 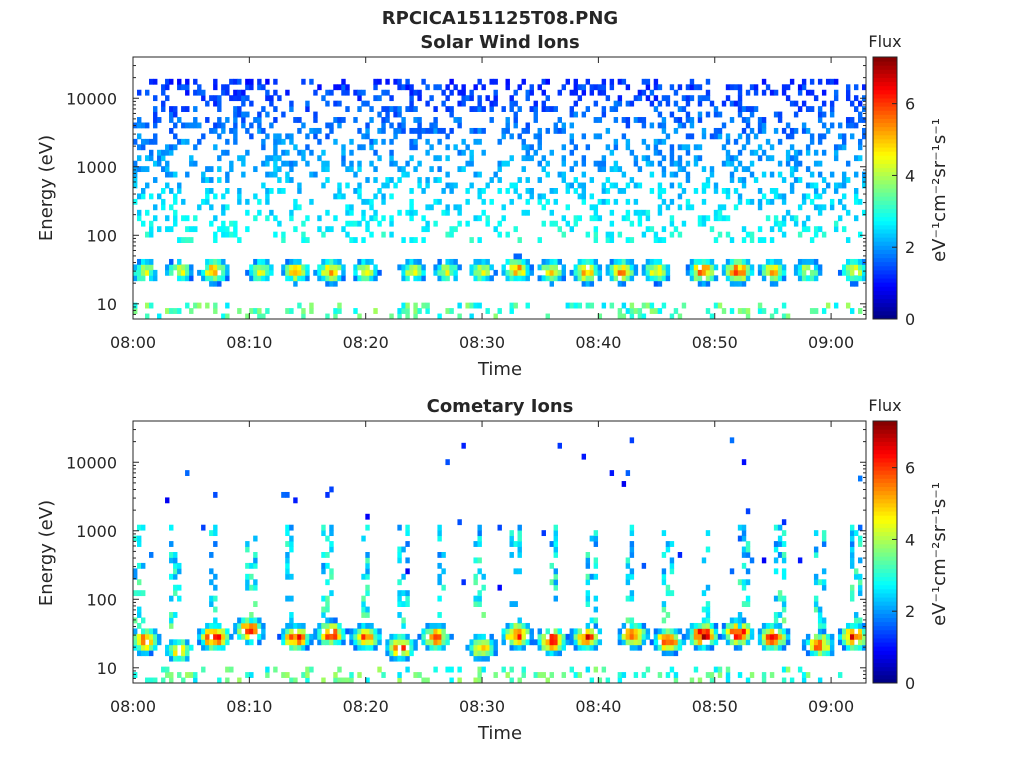 I want to click on colorbar-segment, so click(x=885, y=628).